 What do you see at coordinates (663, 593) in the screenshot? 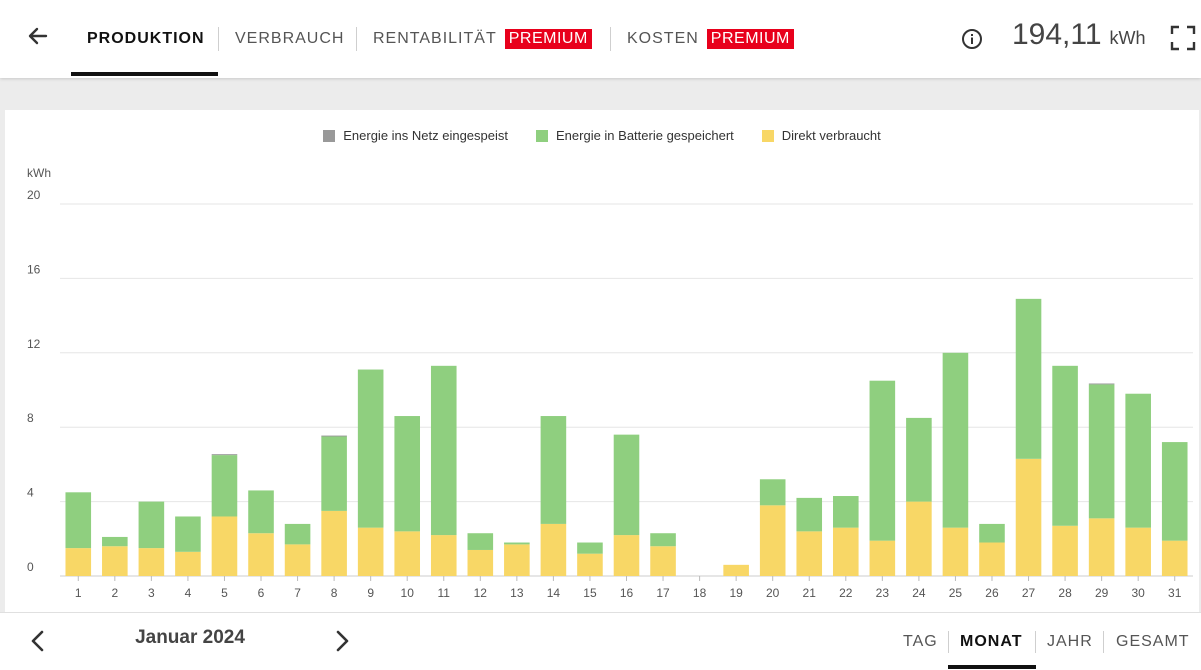
I see `x-tick-label: 17` at bounding box center [663, 593].